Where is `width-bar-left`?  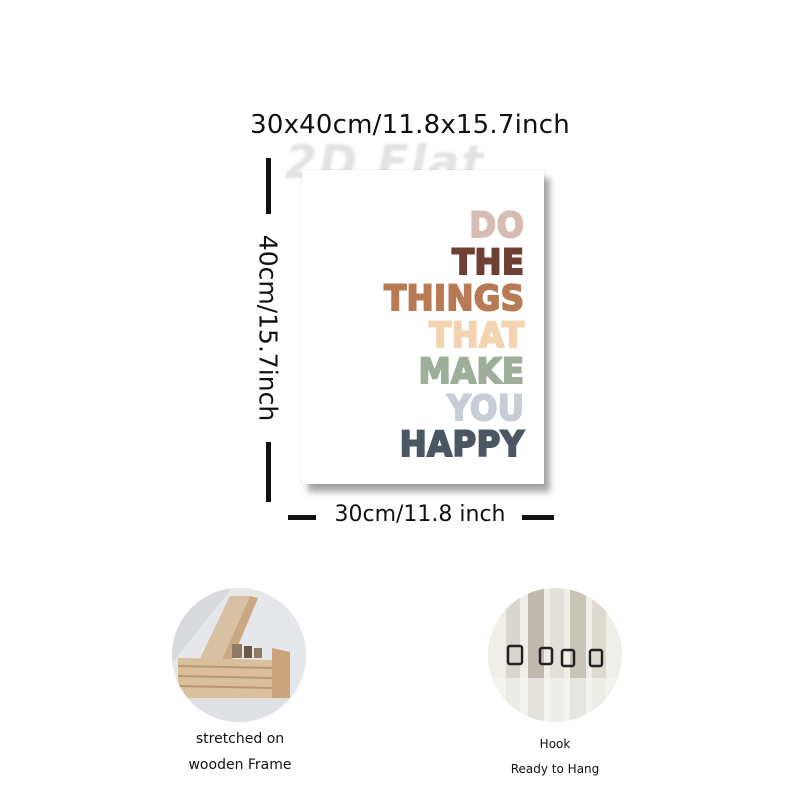
width-bar-left is located at coordinates (302, 517).